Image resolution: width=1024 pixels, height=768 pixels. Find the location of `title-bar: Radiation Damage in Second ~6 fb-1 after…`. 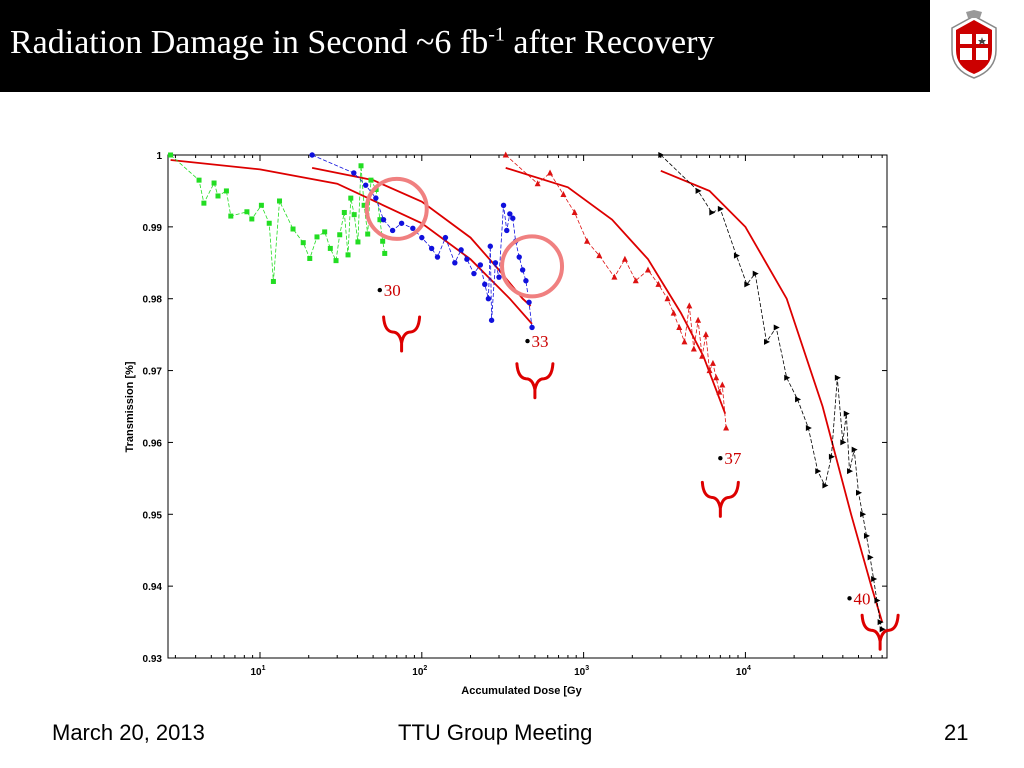

title-bar: Radiation Damage in Second ~6 fb-1 after… is located at coordinates (465, 46).